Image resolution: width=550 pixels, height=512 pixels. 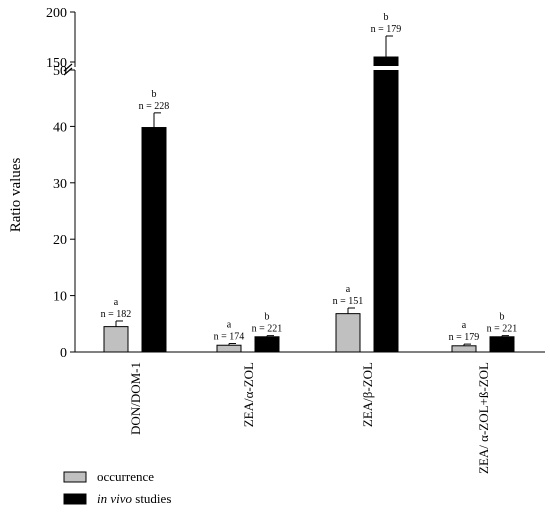 What do you see at coordinates (135, 398) in the screenshot?
I see `category-label: DON/DOM-1` at bounding box center [135, 398].